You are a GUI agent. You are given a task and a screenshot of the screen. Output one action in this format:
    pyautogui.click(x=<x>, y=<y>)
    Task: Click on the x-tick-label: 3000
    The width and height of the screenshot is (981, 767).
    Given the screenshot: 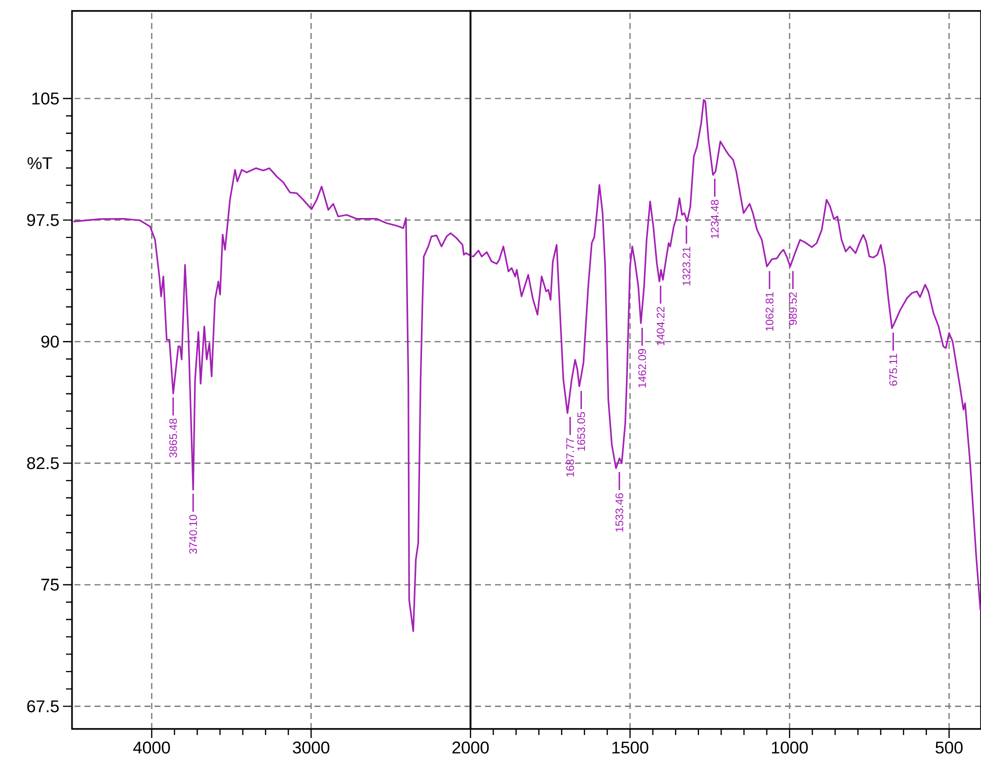 What is the action you would take?
    pyautogui.click(x=311, y=748)
    